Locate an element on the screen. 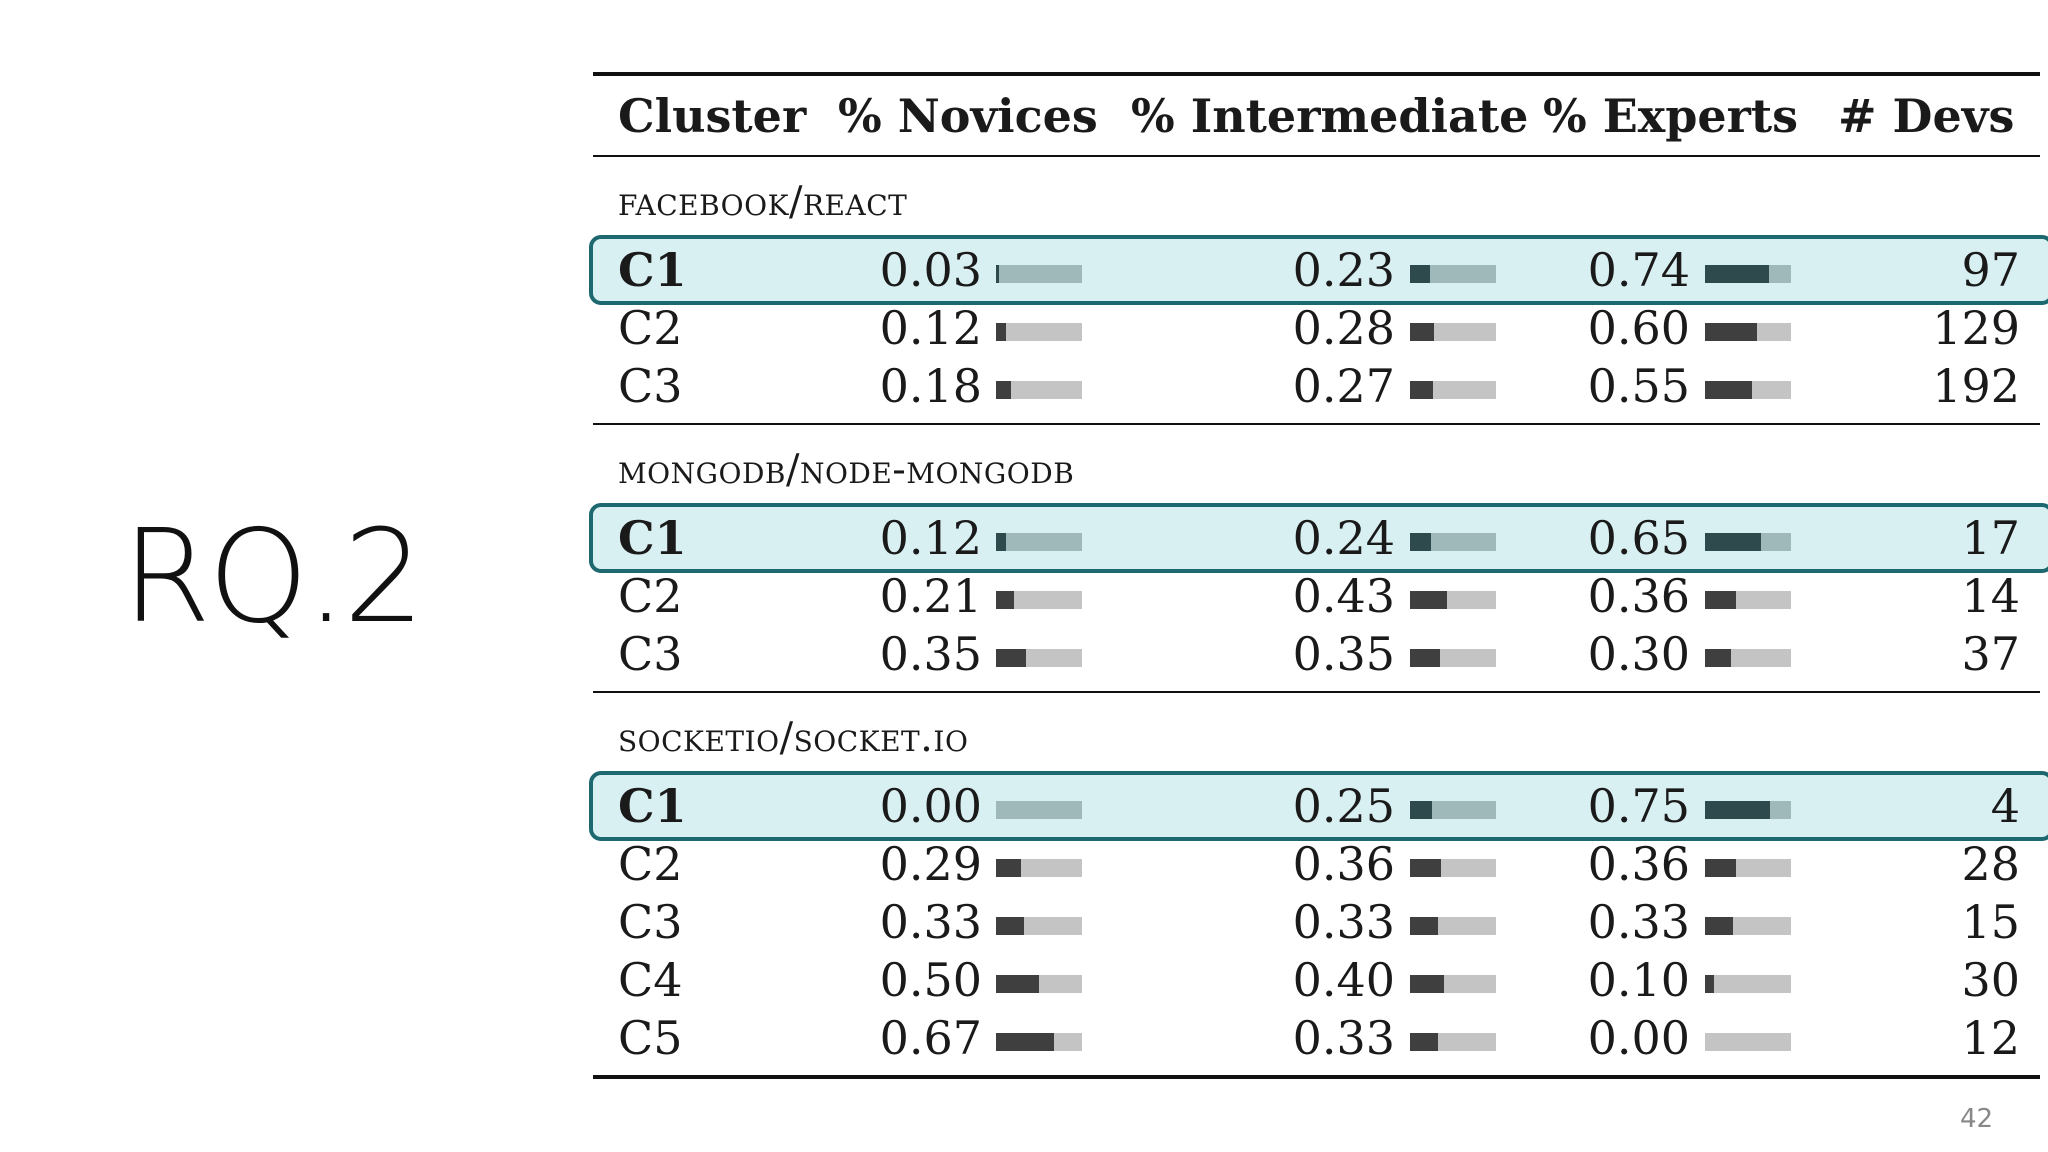 The width and height of the screenshot is (2048, 1152). table-row: C1 0.12 0.24 0.65 17 is located at coordinates (1024, 538).